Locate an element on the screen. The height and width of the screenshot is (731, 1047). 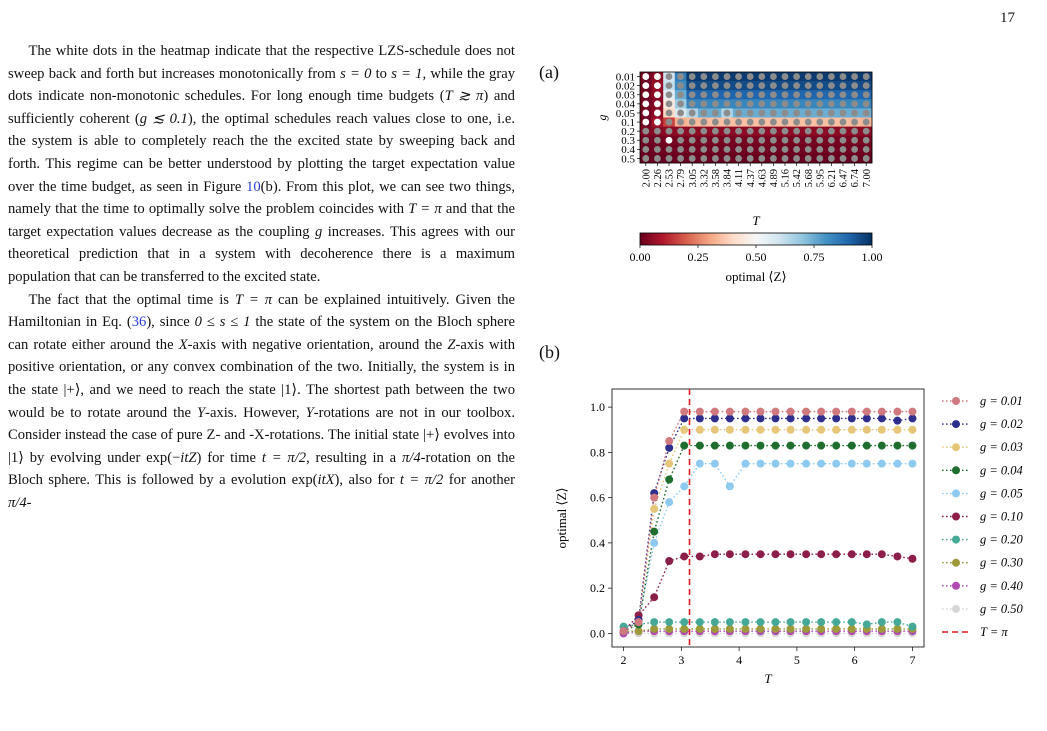
y-tick-label: 0.0 is located at coordinates (597, 633).